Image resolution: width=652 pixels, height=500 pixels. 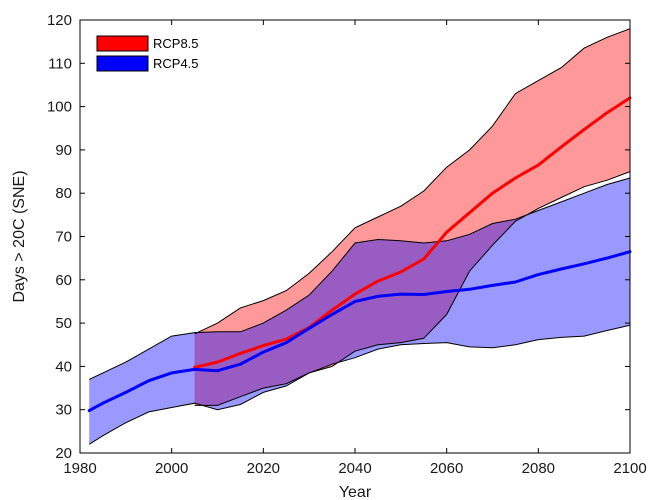 I want to click on x-tick-label: 1980, so click(x=79, y=468).